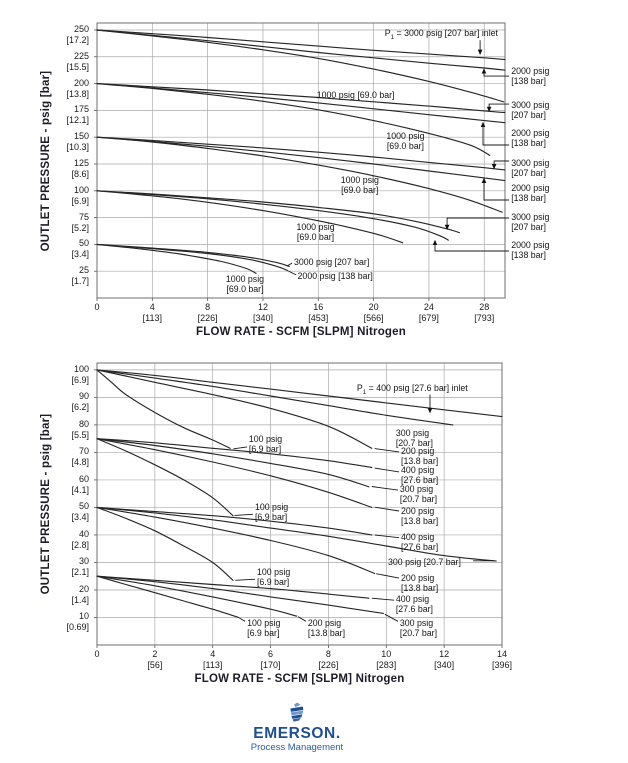  What do you see at coordinates (278, 212) in the screenshot?
I see `curve-100psig-3000inlet` at bounding box center [278, 212].